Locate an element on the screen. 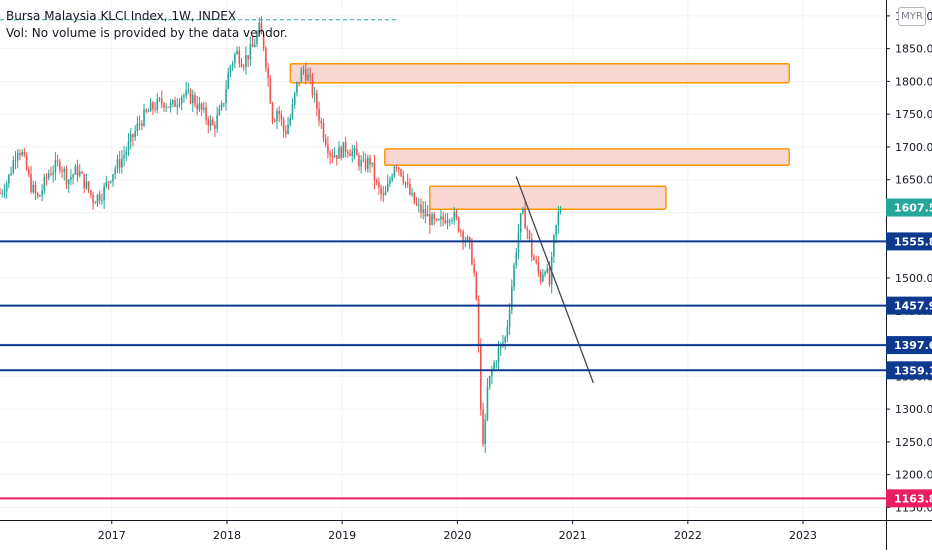  level-badge-2-bg is located at coordinates (909, 345).